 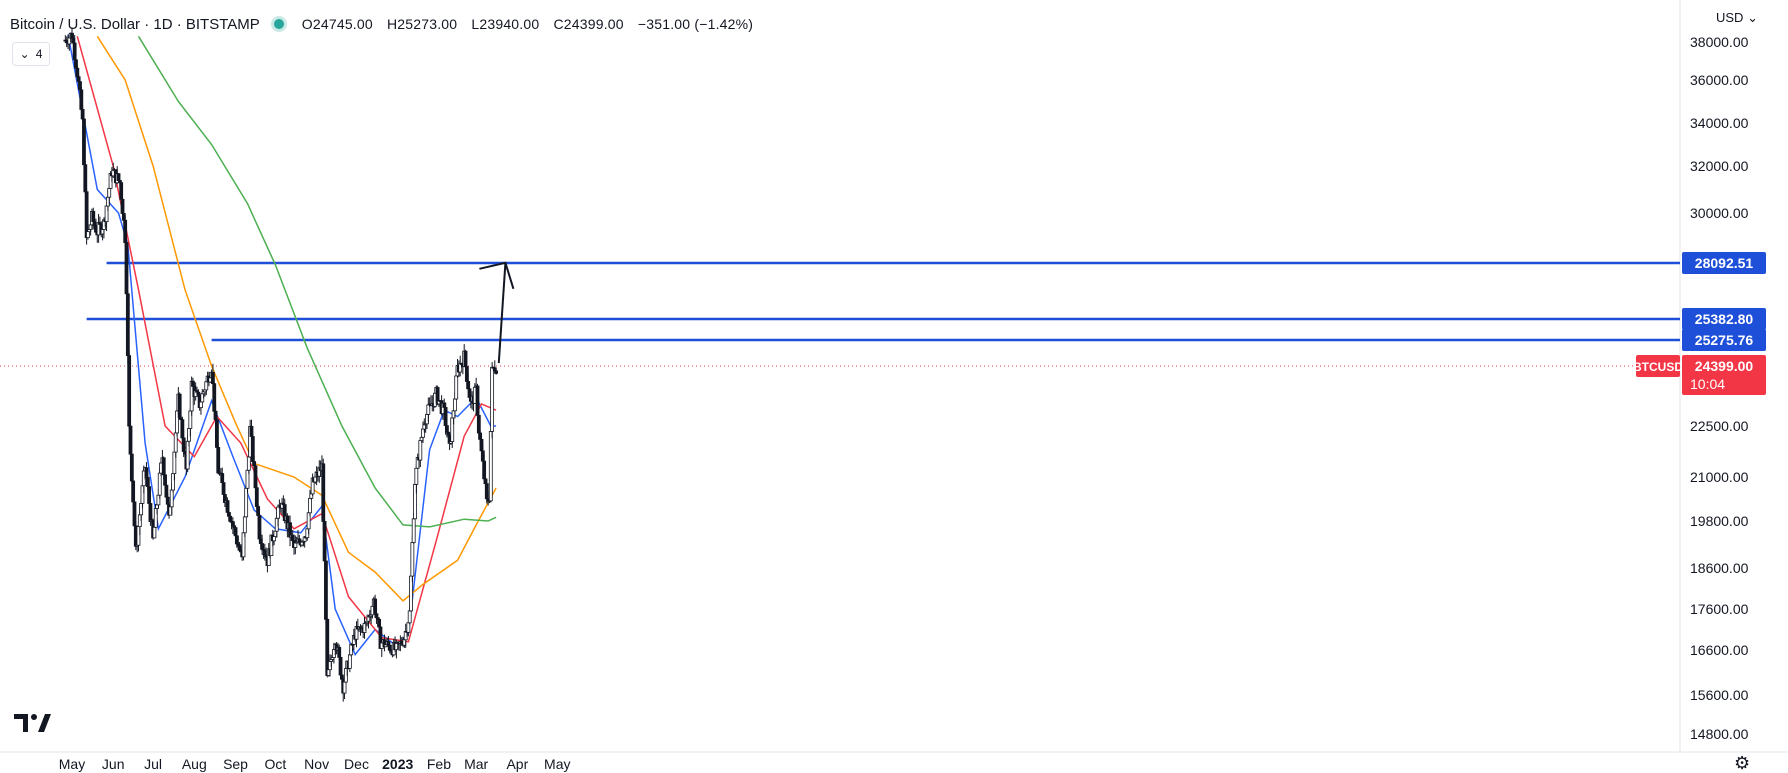 What do you see at coordinates (153, 764) in the screenshot?
I see `x-tick-label: Jul` at bounding box center [153, 764].